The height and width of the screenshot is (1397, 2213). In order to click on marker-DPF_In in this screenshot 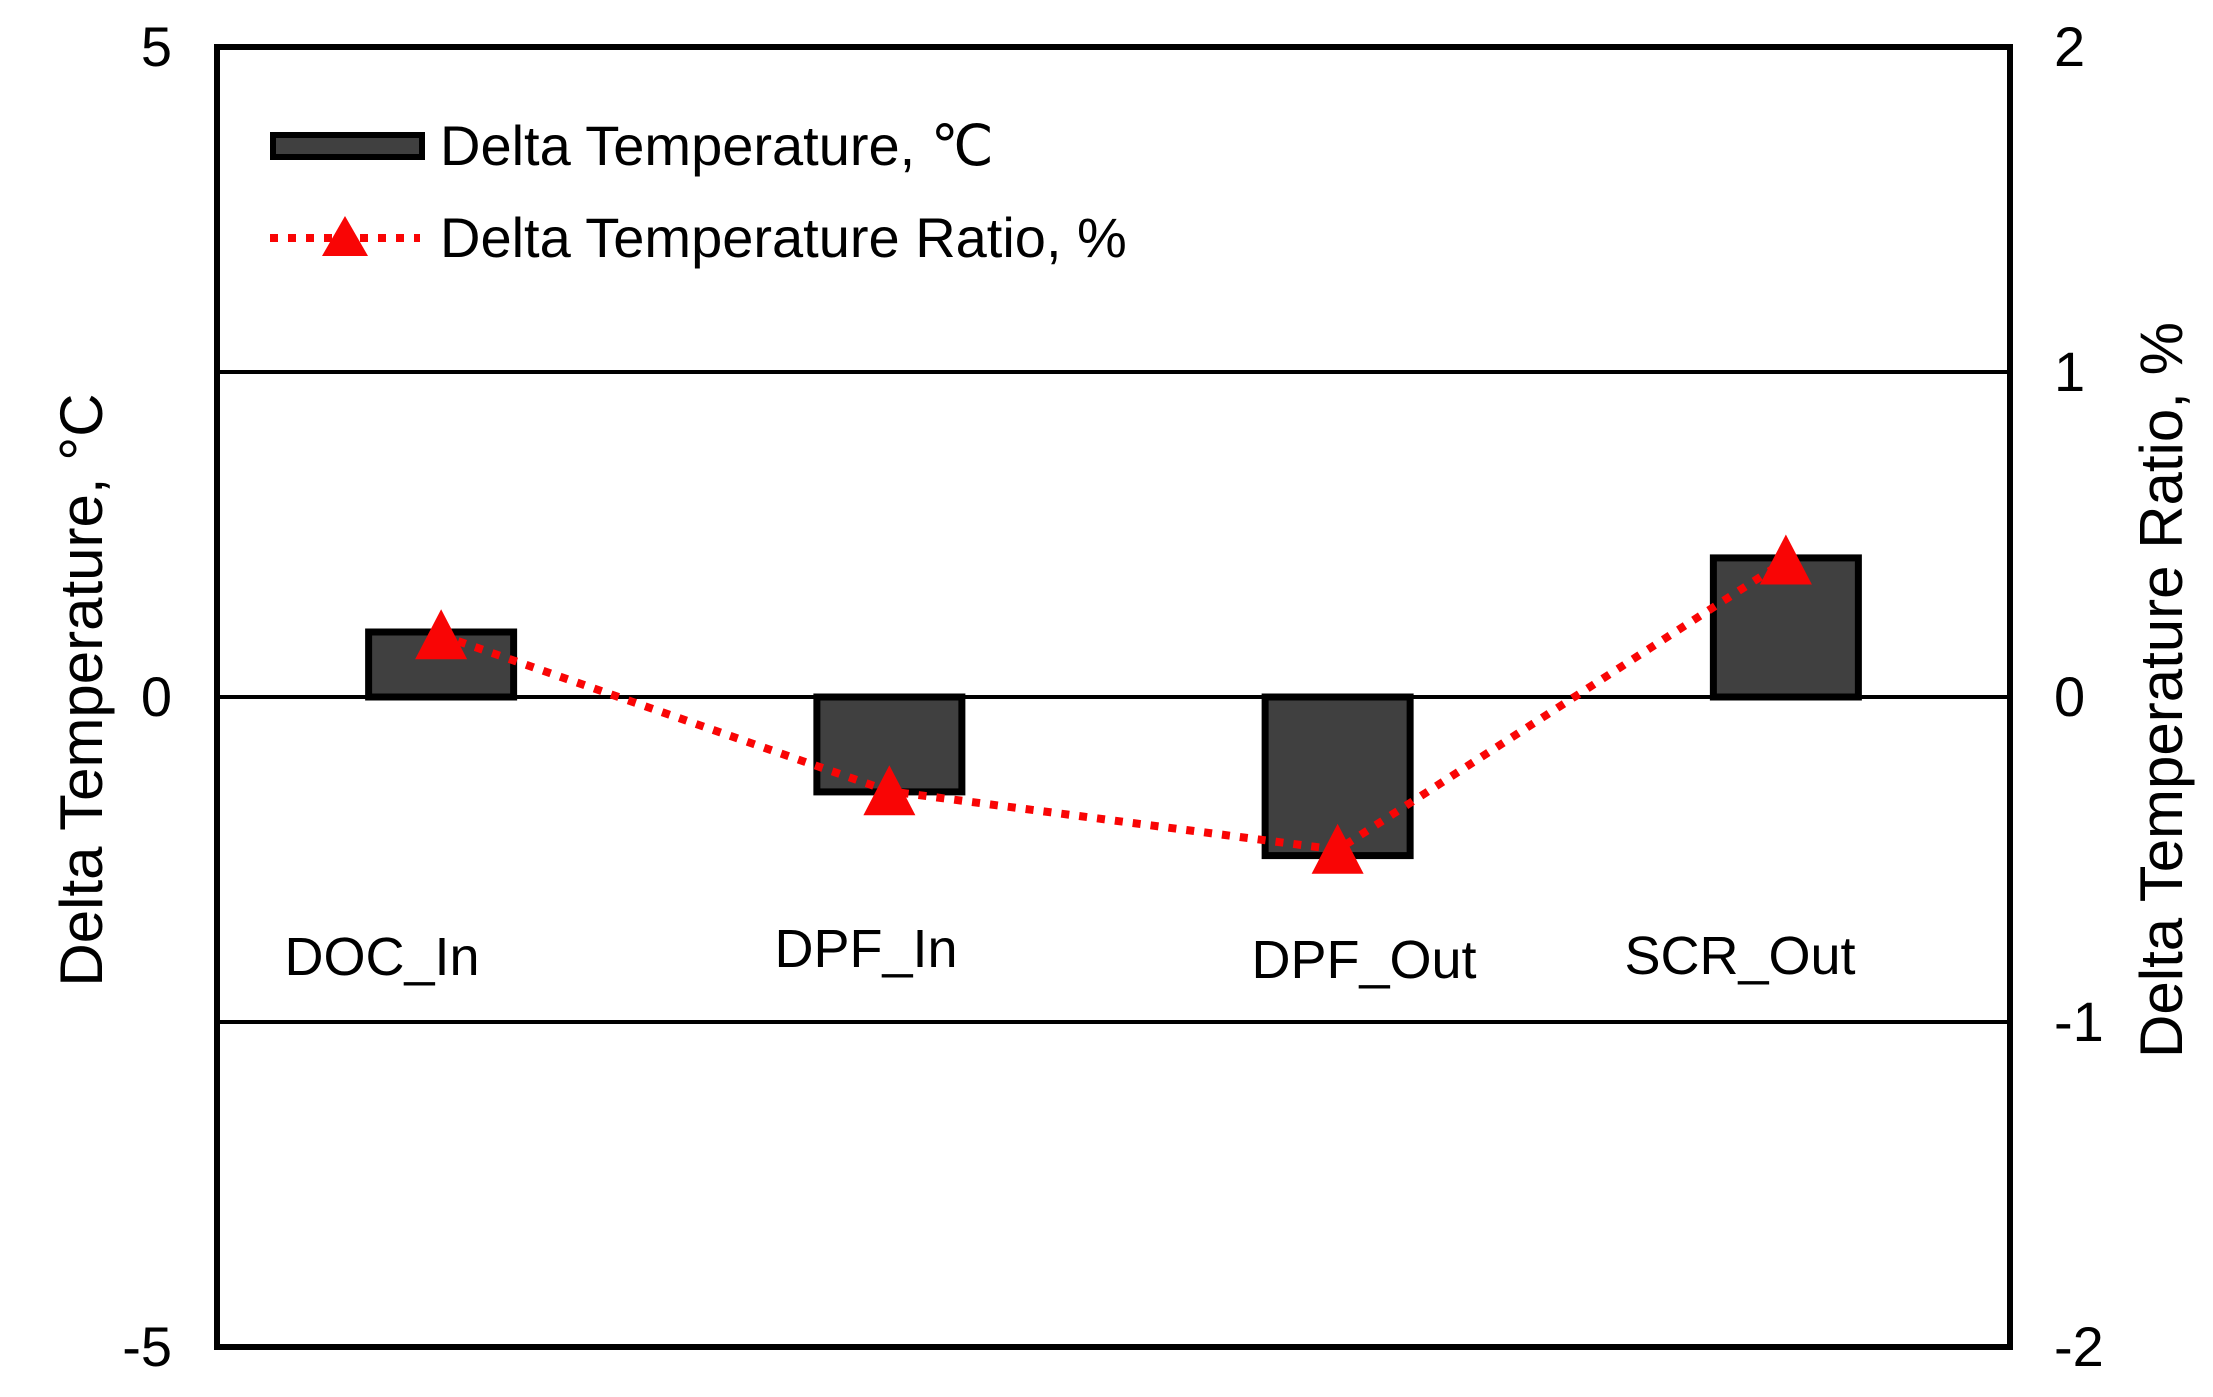, I will do `click(889, 790)`.